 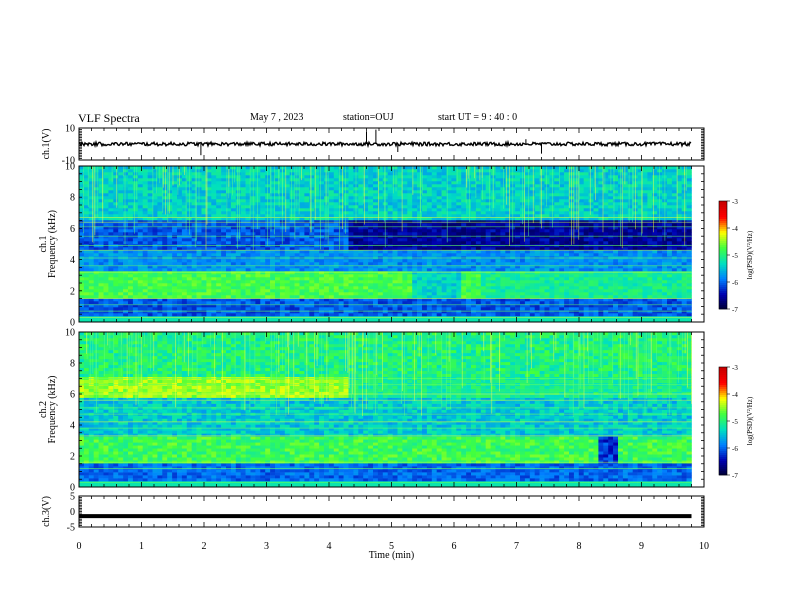 I want to click on x-axis-label: Time (min), so click(x=391, y=555).